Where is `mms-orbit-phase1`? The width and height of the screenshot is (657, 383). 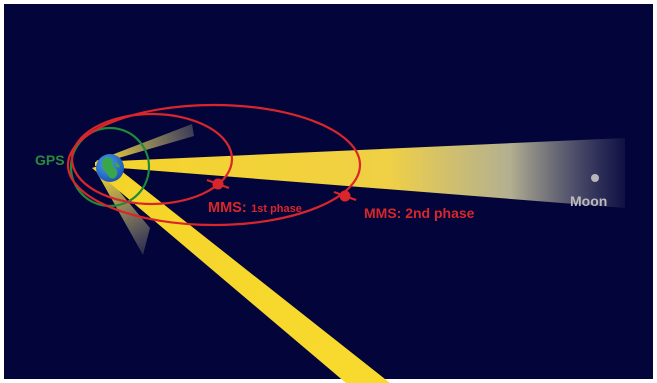
mms-orbit-phase1 is located at coordinates (152, 159).